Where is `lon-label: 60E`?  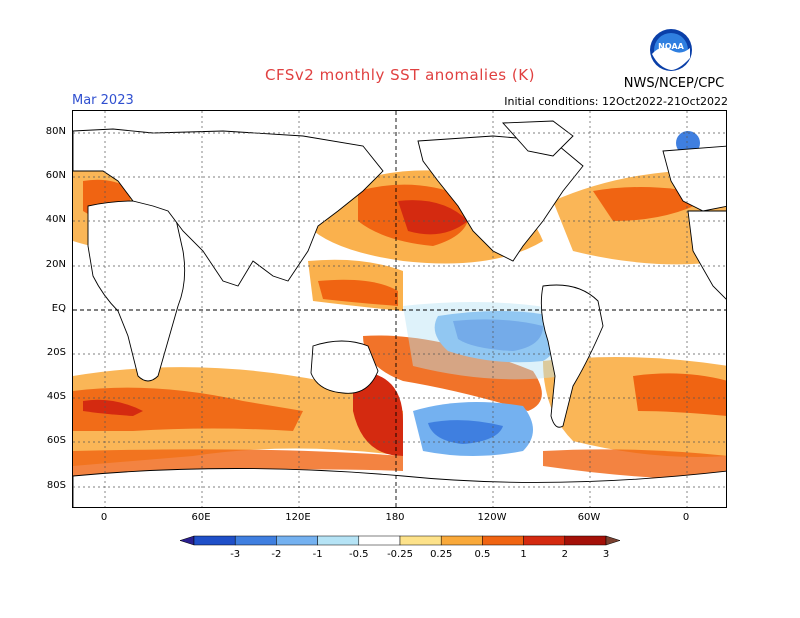 lon-label: 60E is located at coordinates (201, 517).